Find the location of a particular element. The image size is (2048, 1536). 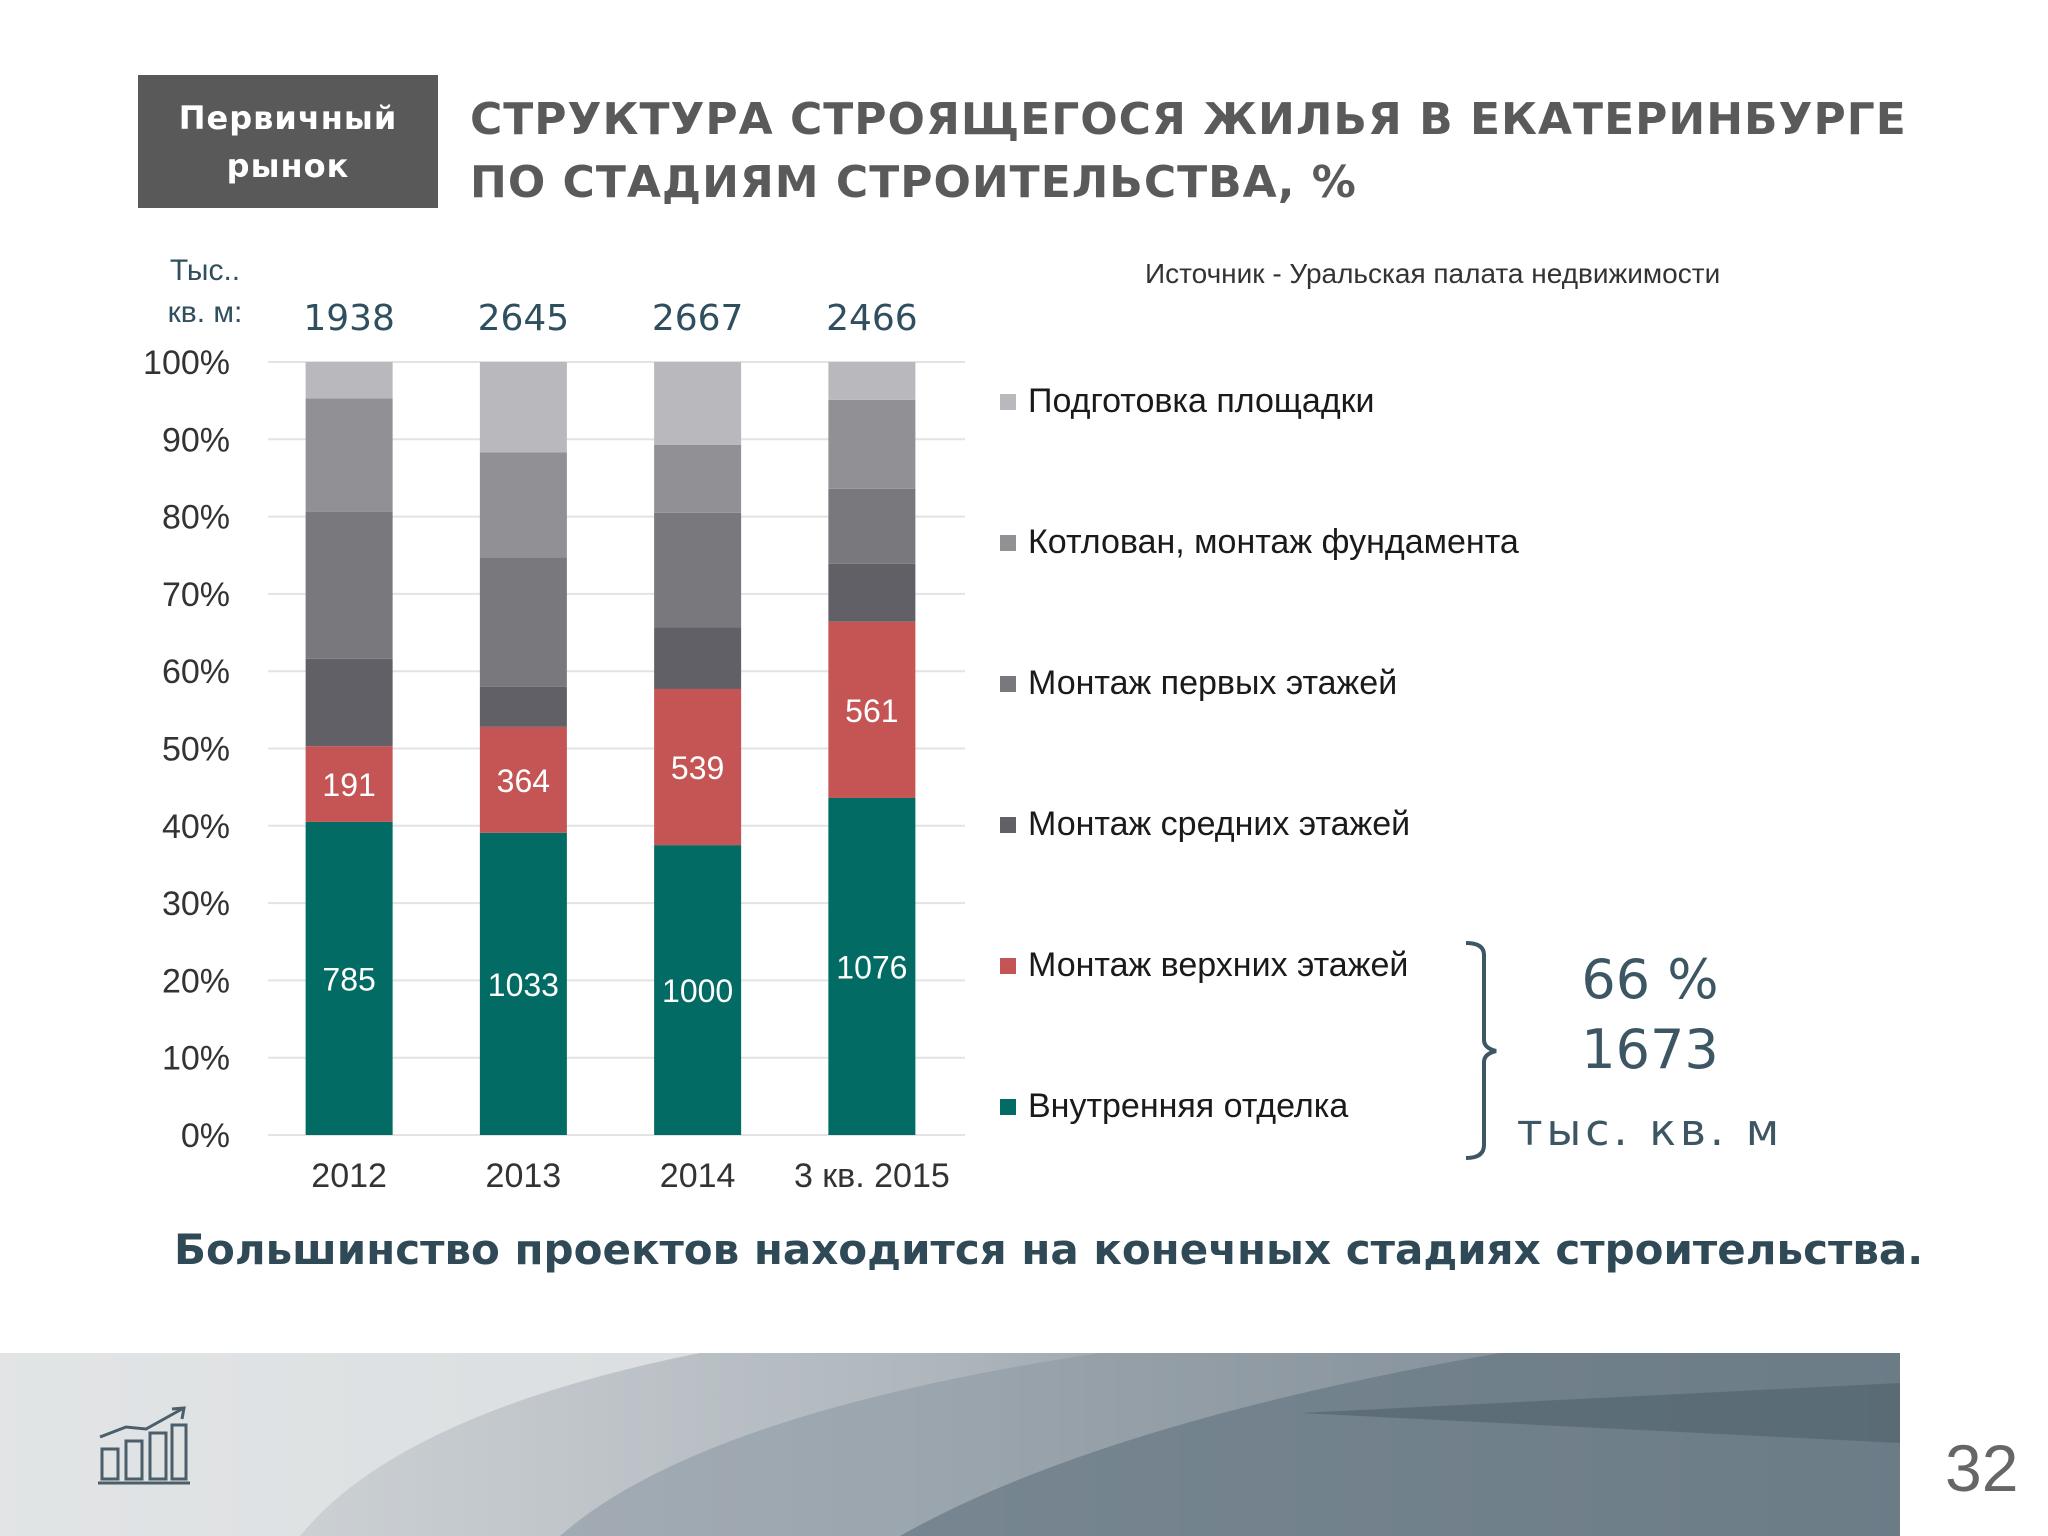

summary-unit: тыс. кв. м is located at coordinates (1650, 1130).